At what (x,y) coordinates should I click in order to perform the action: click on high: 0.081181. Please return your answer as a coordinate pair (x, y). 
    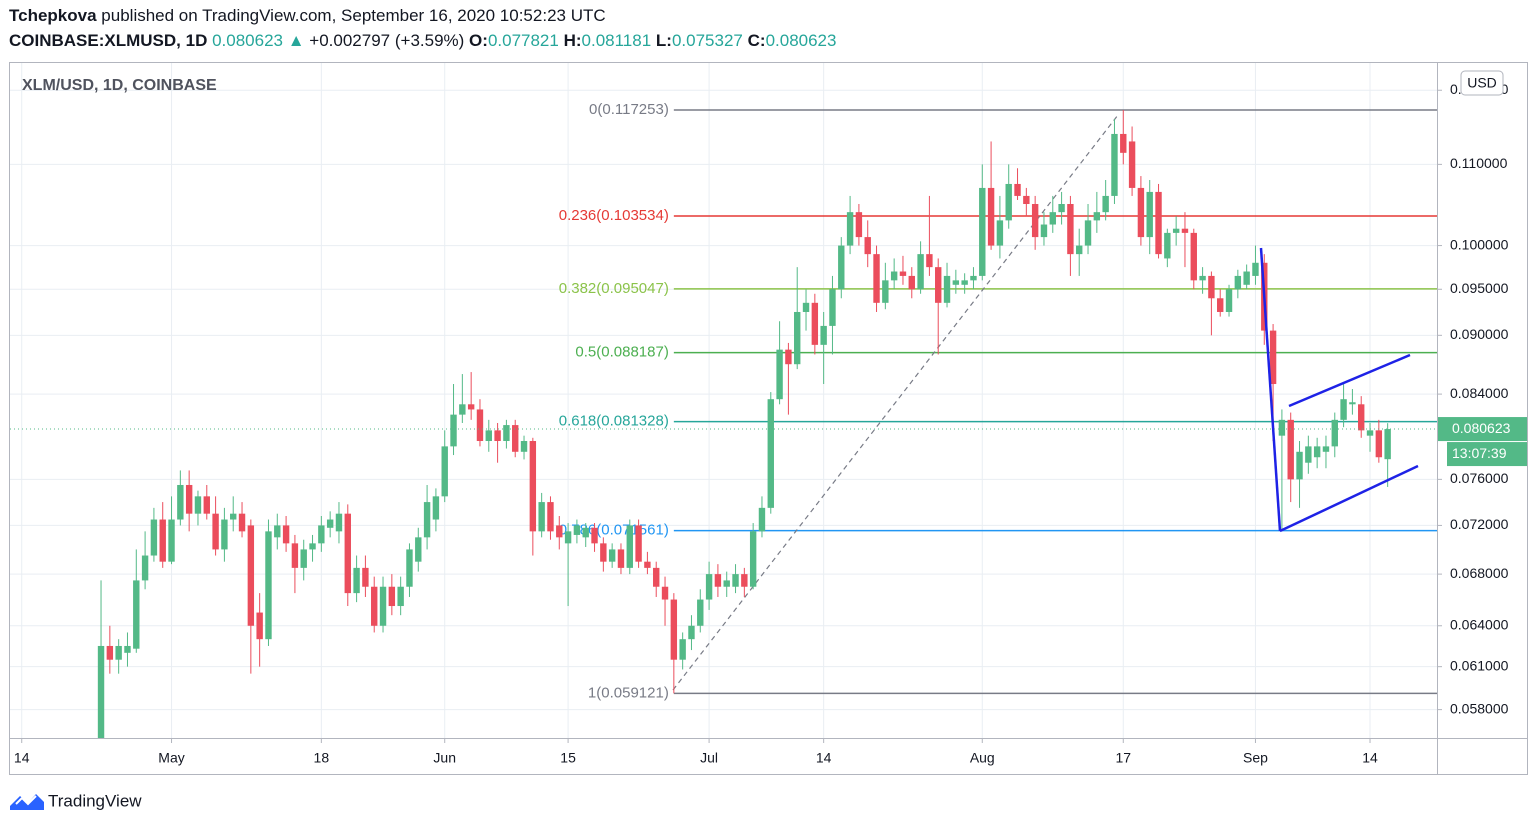
    Looking at the image, I should click on (616, 40).